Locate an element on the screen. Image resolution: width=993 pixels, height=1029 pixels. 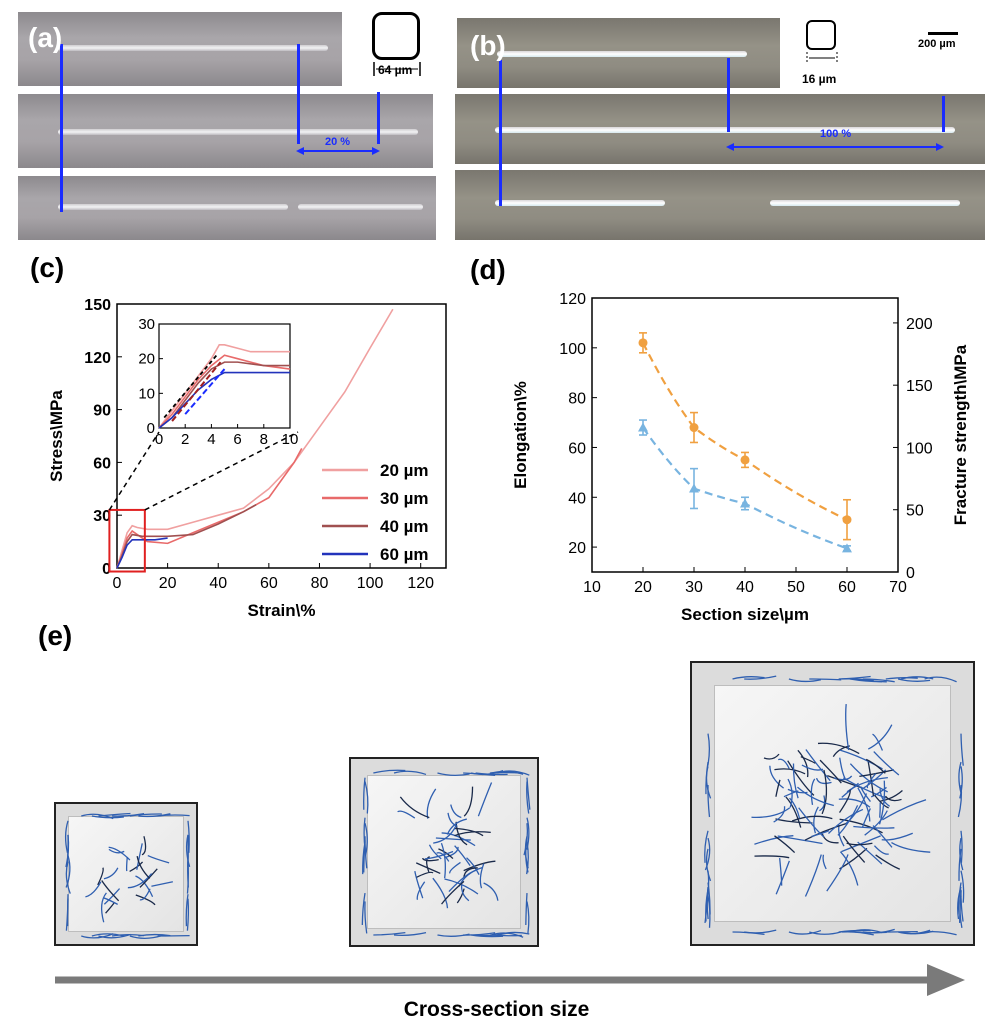
y-tick-label: 80 is located at coordinates (577, 399).